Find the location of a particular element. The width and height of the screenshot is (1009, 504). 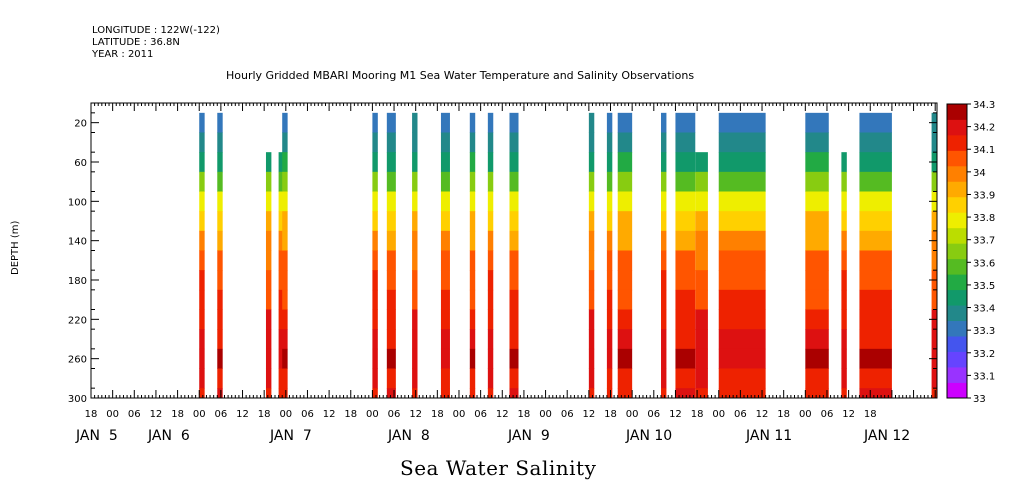

colorbar-tick-label: 34.3 is located at coordinates (984, 105).